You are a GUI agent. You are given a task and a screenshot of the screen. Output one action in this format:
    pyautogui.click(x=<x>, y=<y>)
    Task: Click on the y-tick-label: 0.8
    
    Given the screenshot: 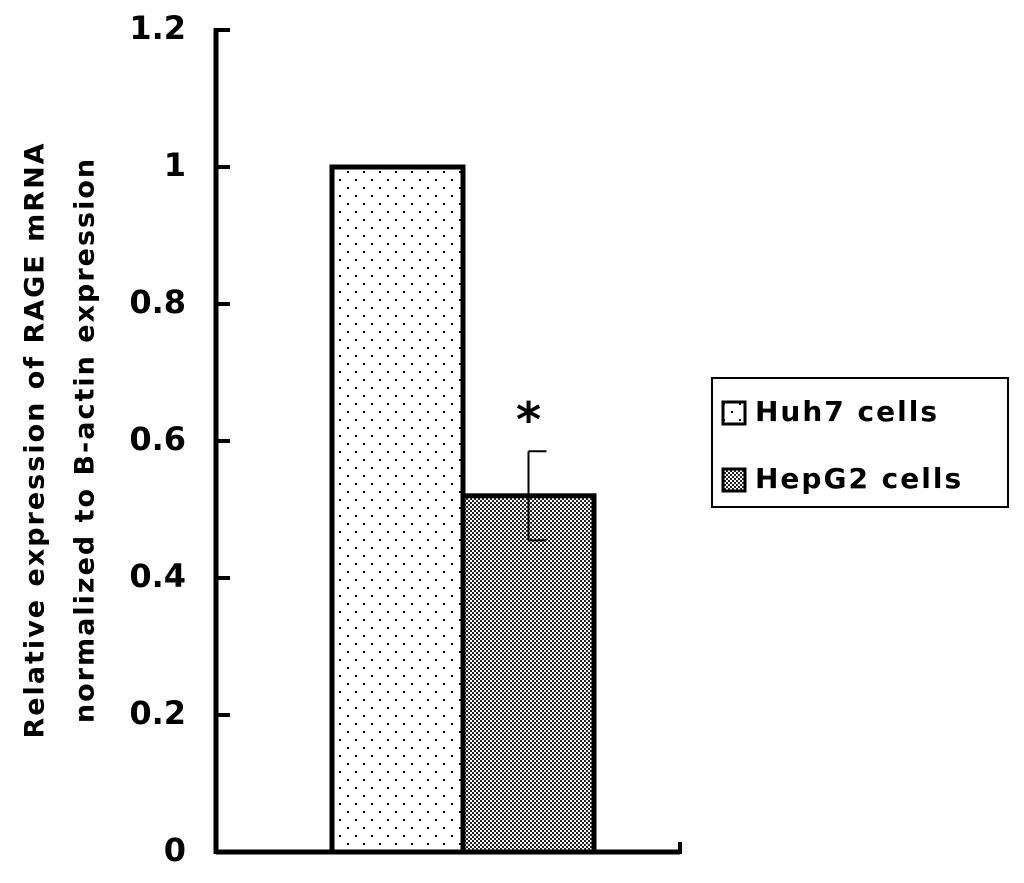 What is the action you would take?
    pyautogui.click(x=157, y=302)
    